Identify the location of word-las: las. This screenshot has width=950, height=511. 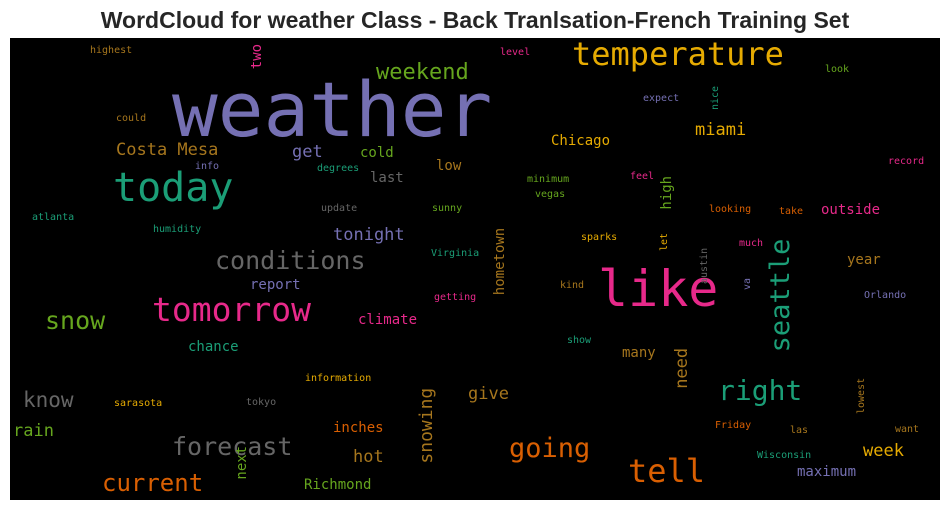
(799, 430).